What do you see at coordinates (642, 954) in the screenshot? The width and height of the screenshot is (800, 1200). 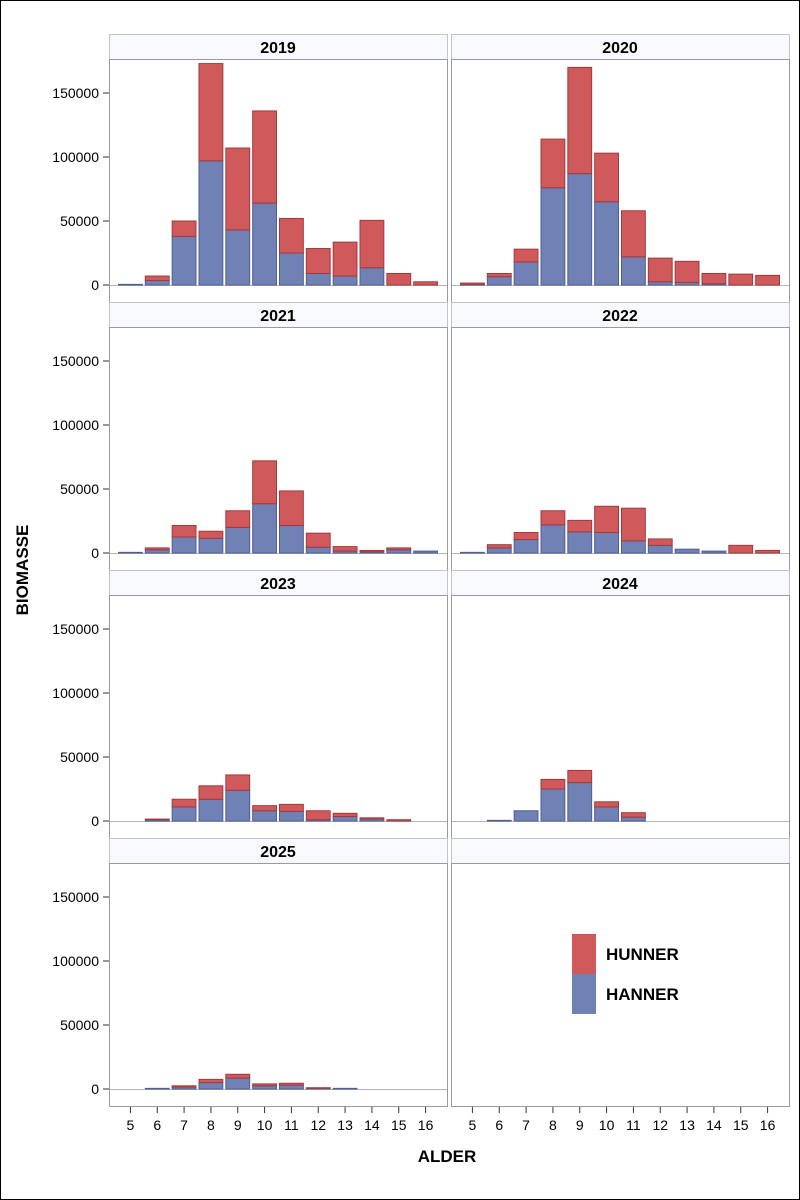 I see `legend-label-hunner: HUNNER` at bounding box center [642, 954].